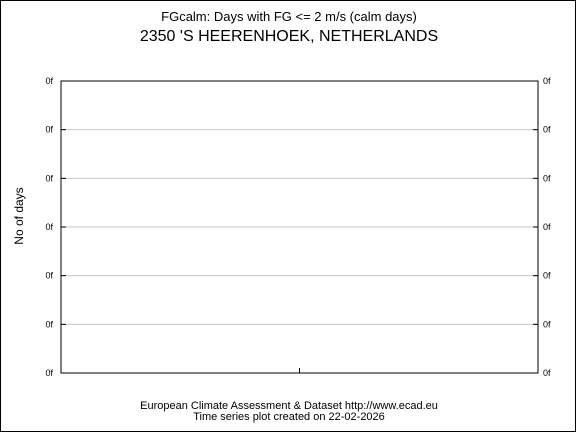  I want to click on y-tick-labels-left: 0f 0f 0f 0f 0f 0f 0f, so click(49, 227).